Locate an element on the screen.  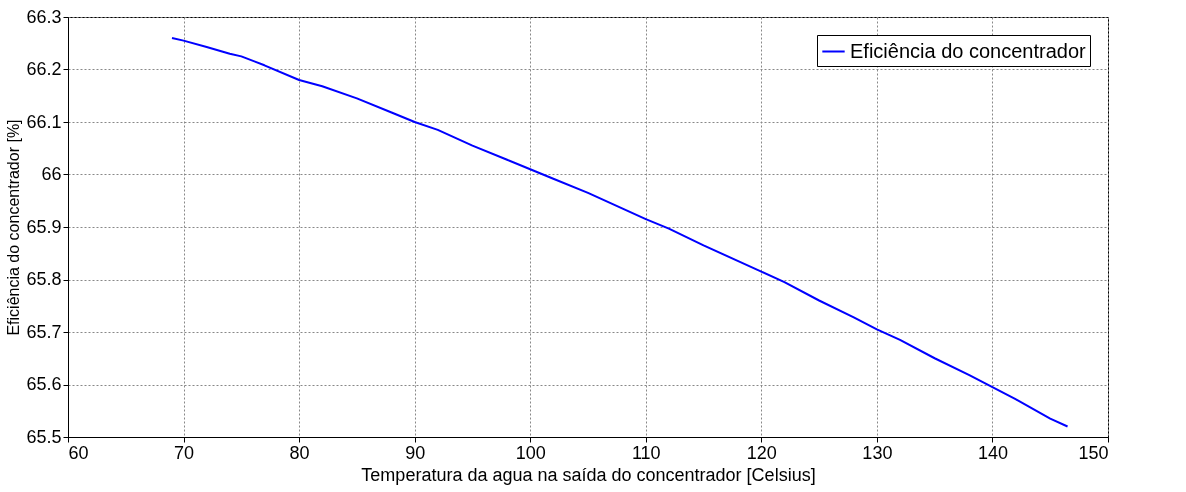
x-axis-title: Temperatura da agua na saída do concentrador [Celsius] is located at coordinates (588, 474).